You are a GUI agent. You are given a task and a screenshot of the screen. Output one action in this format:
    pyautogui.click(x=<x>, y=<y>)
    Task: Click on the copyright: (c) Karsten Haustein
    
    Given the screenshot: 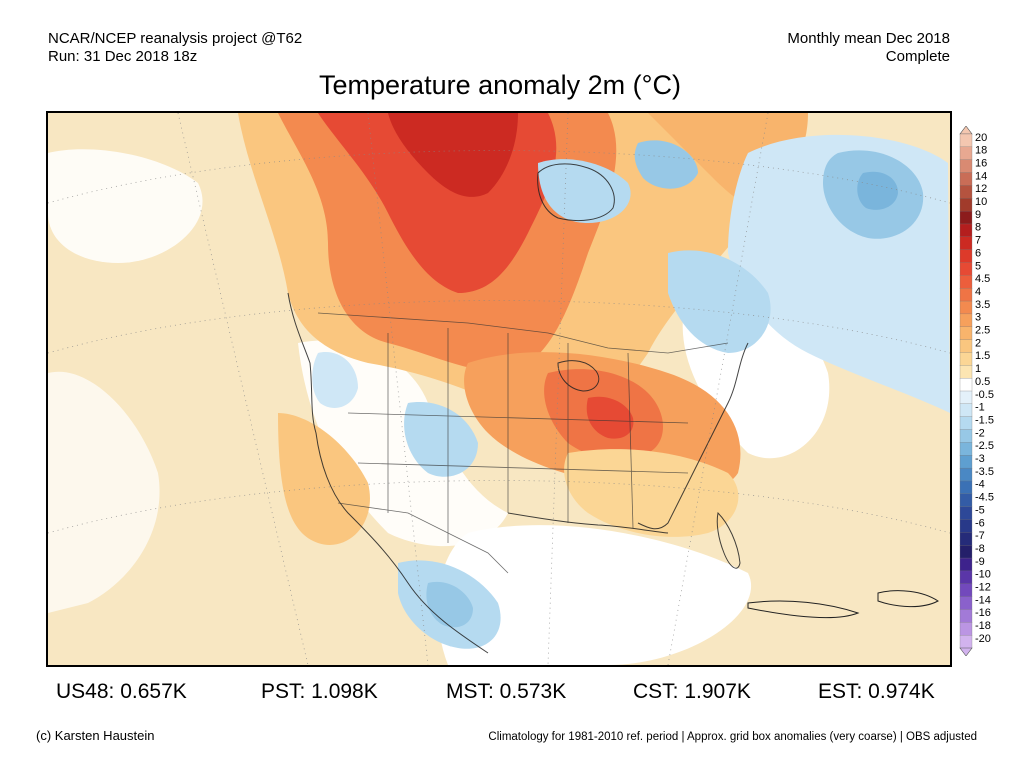 What is the action you would take?
    pyautogui.click(x=95, y=735)
    